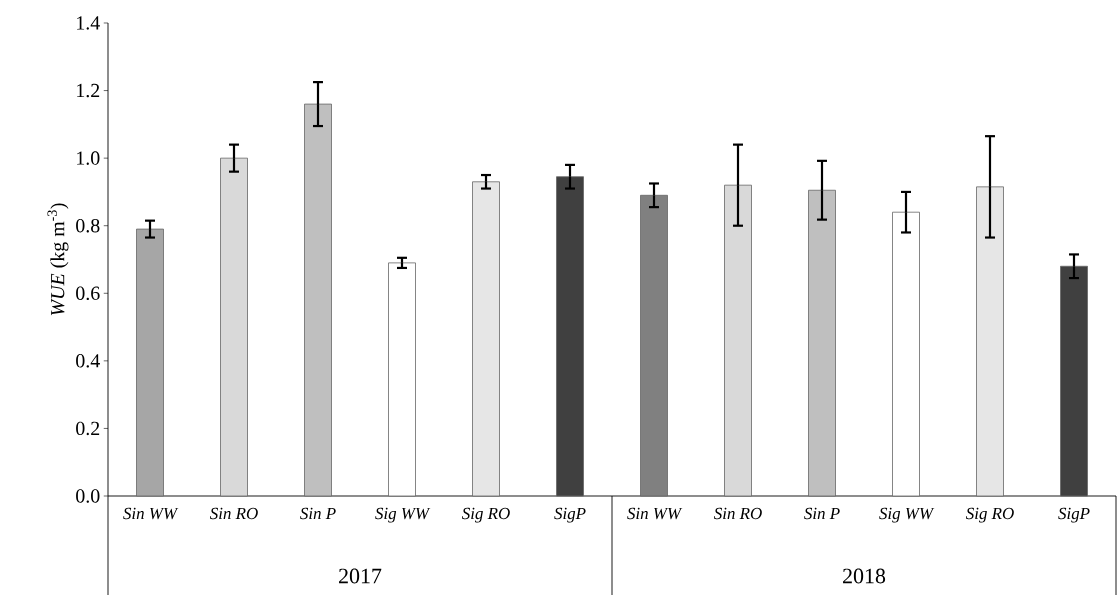 This screenshot has width=1119, height=595. I want to click on y-tick-label: 0.0, so click(88, 496).